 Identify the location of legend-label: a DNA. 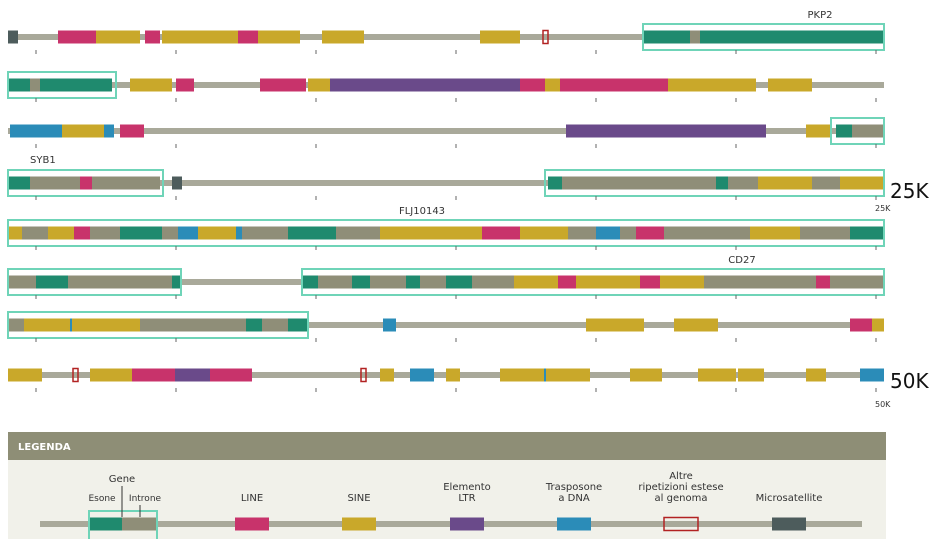
(573, 498).